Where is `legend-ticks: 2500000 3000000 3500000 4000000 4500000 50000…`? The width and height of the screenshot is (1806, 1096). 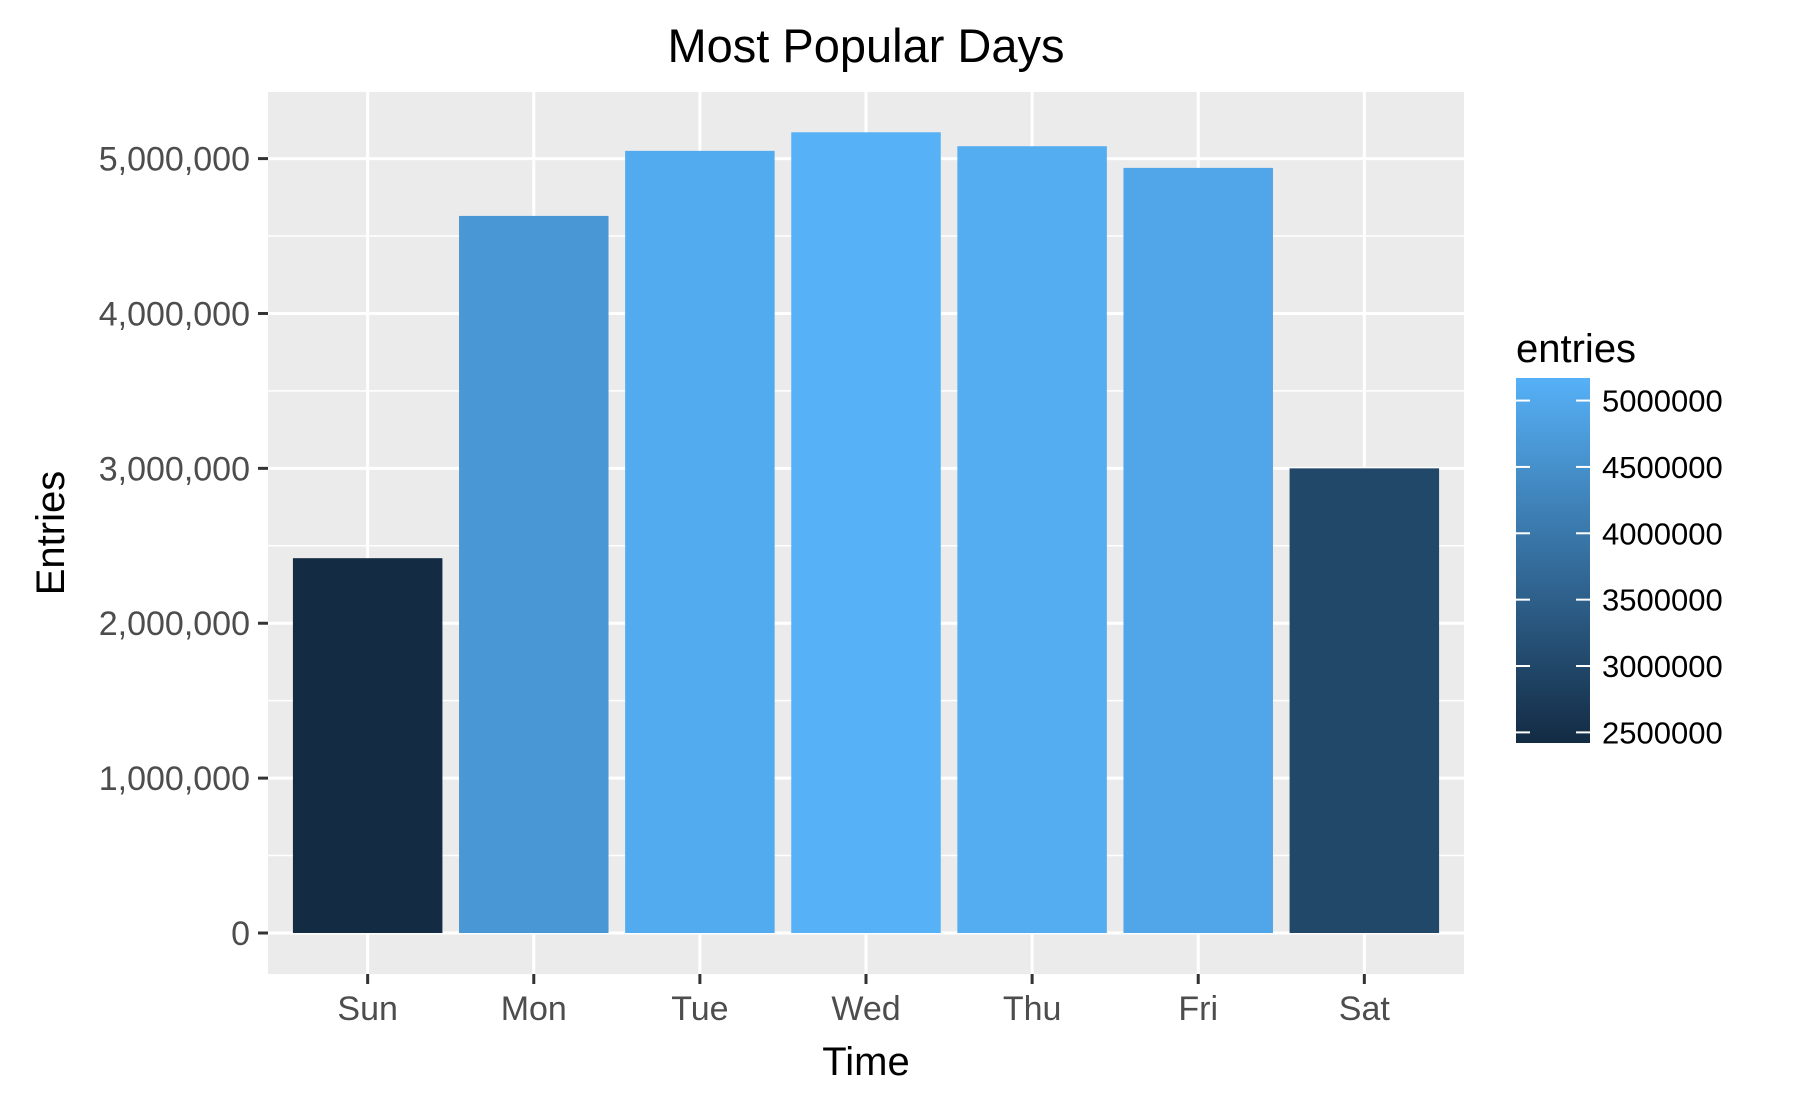
legend-ticks: 2500000 3000000 3500000 4000000 4500000 50000… is located at coordinates (1619, 567).